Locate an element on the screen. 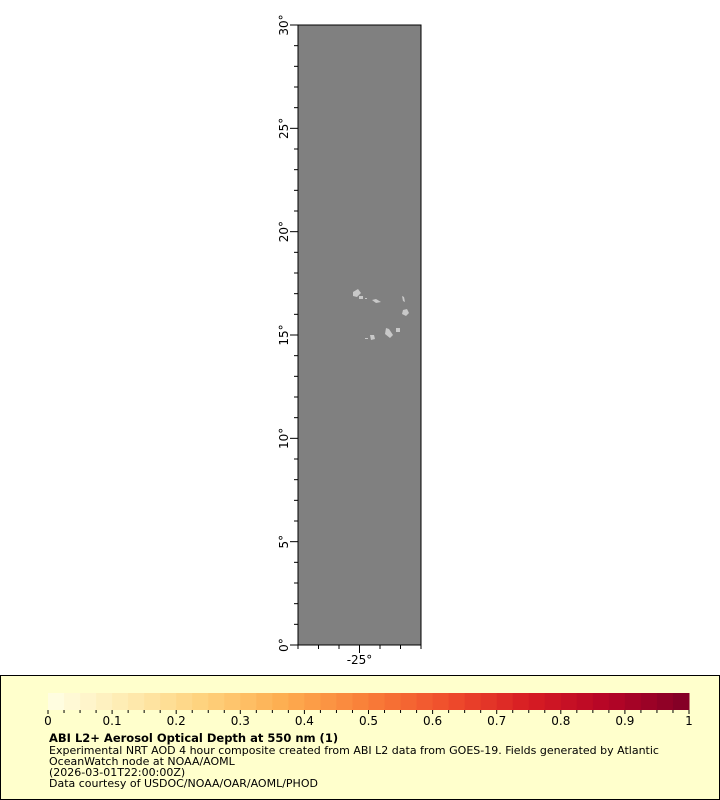 The width and height of the screenshot is (720, 800). colorbar-tick-label: 1 is located at coordinates (689, 720).